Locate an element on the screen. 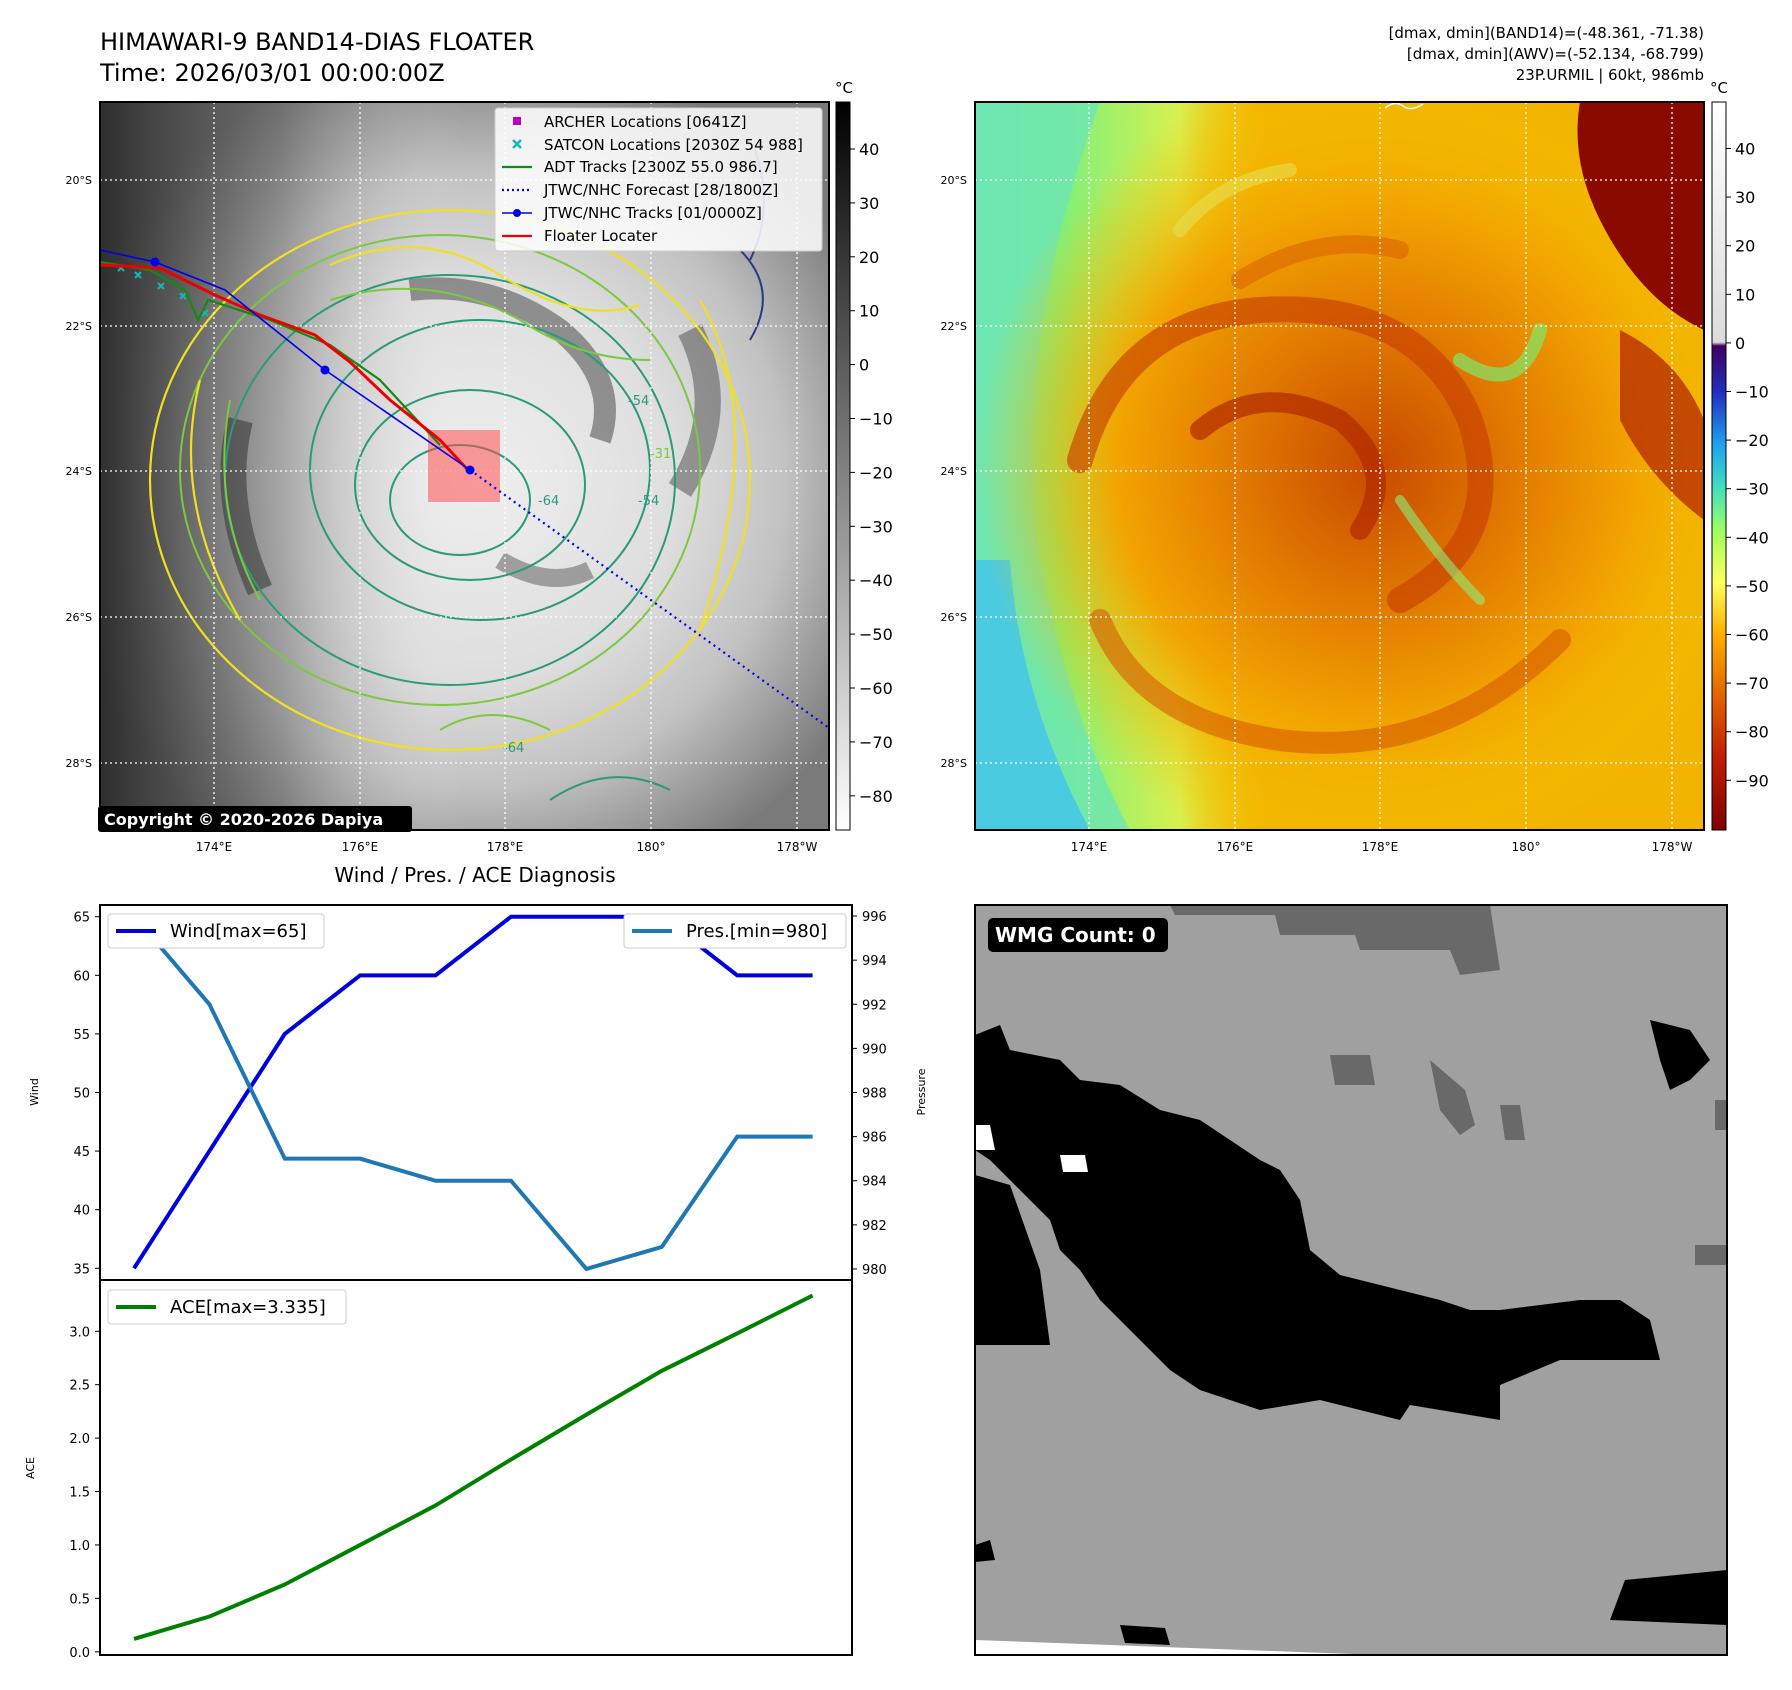  ace-tick-label: 0.5 is located at coordinates (79, 1599).